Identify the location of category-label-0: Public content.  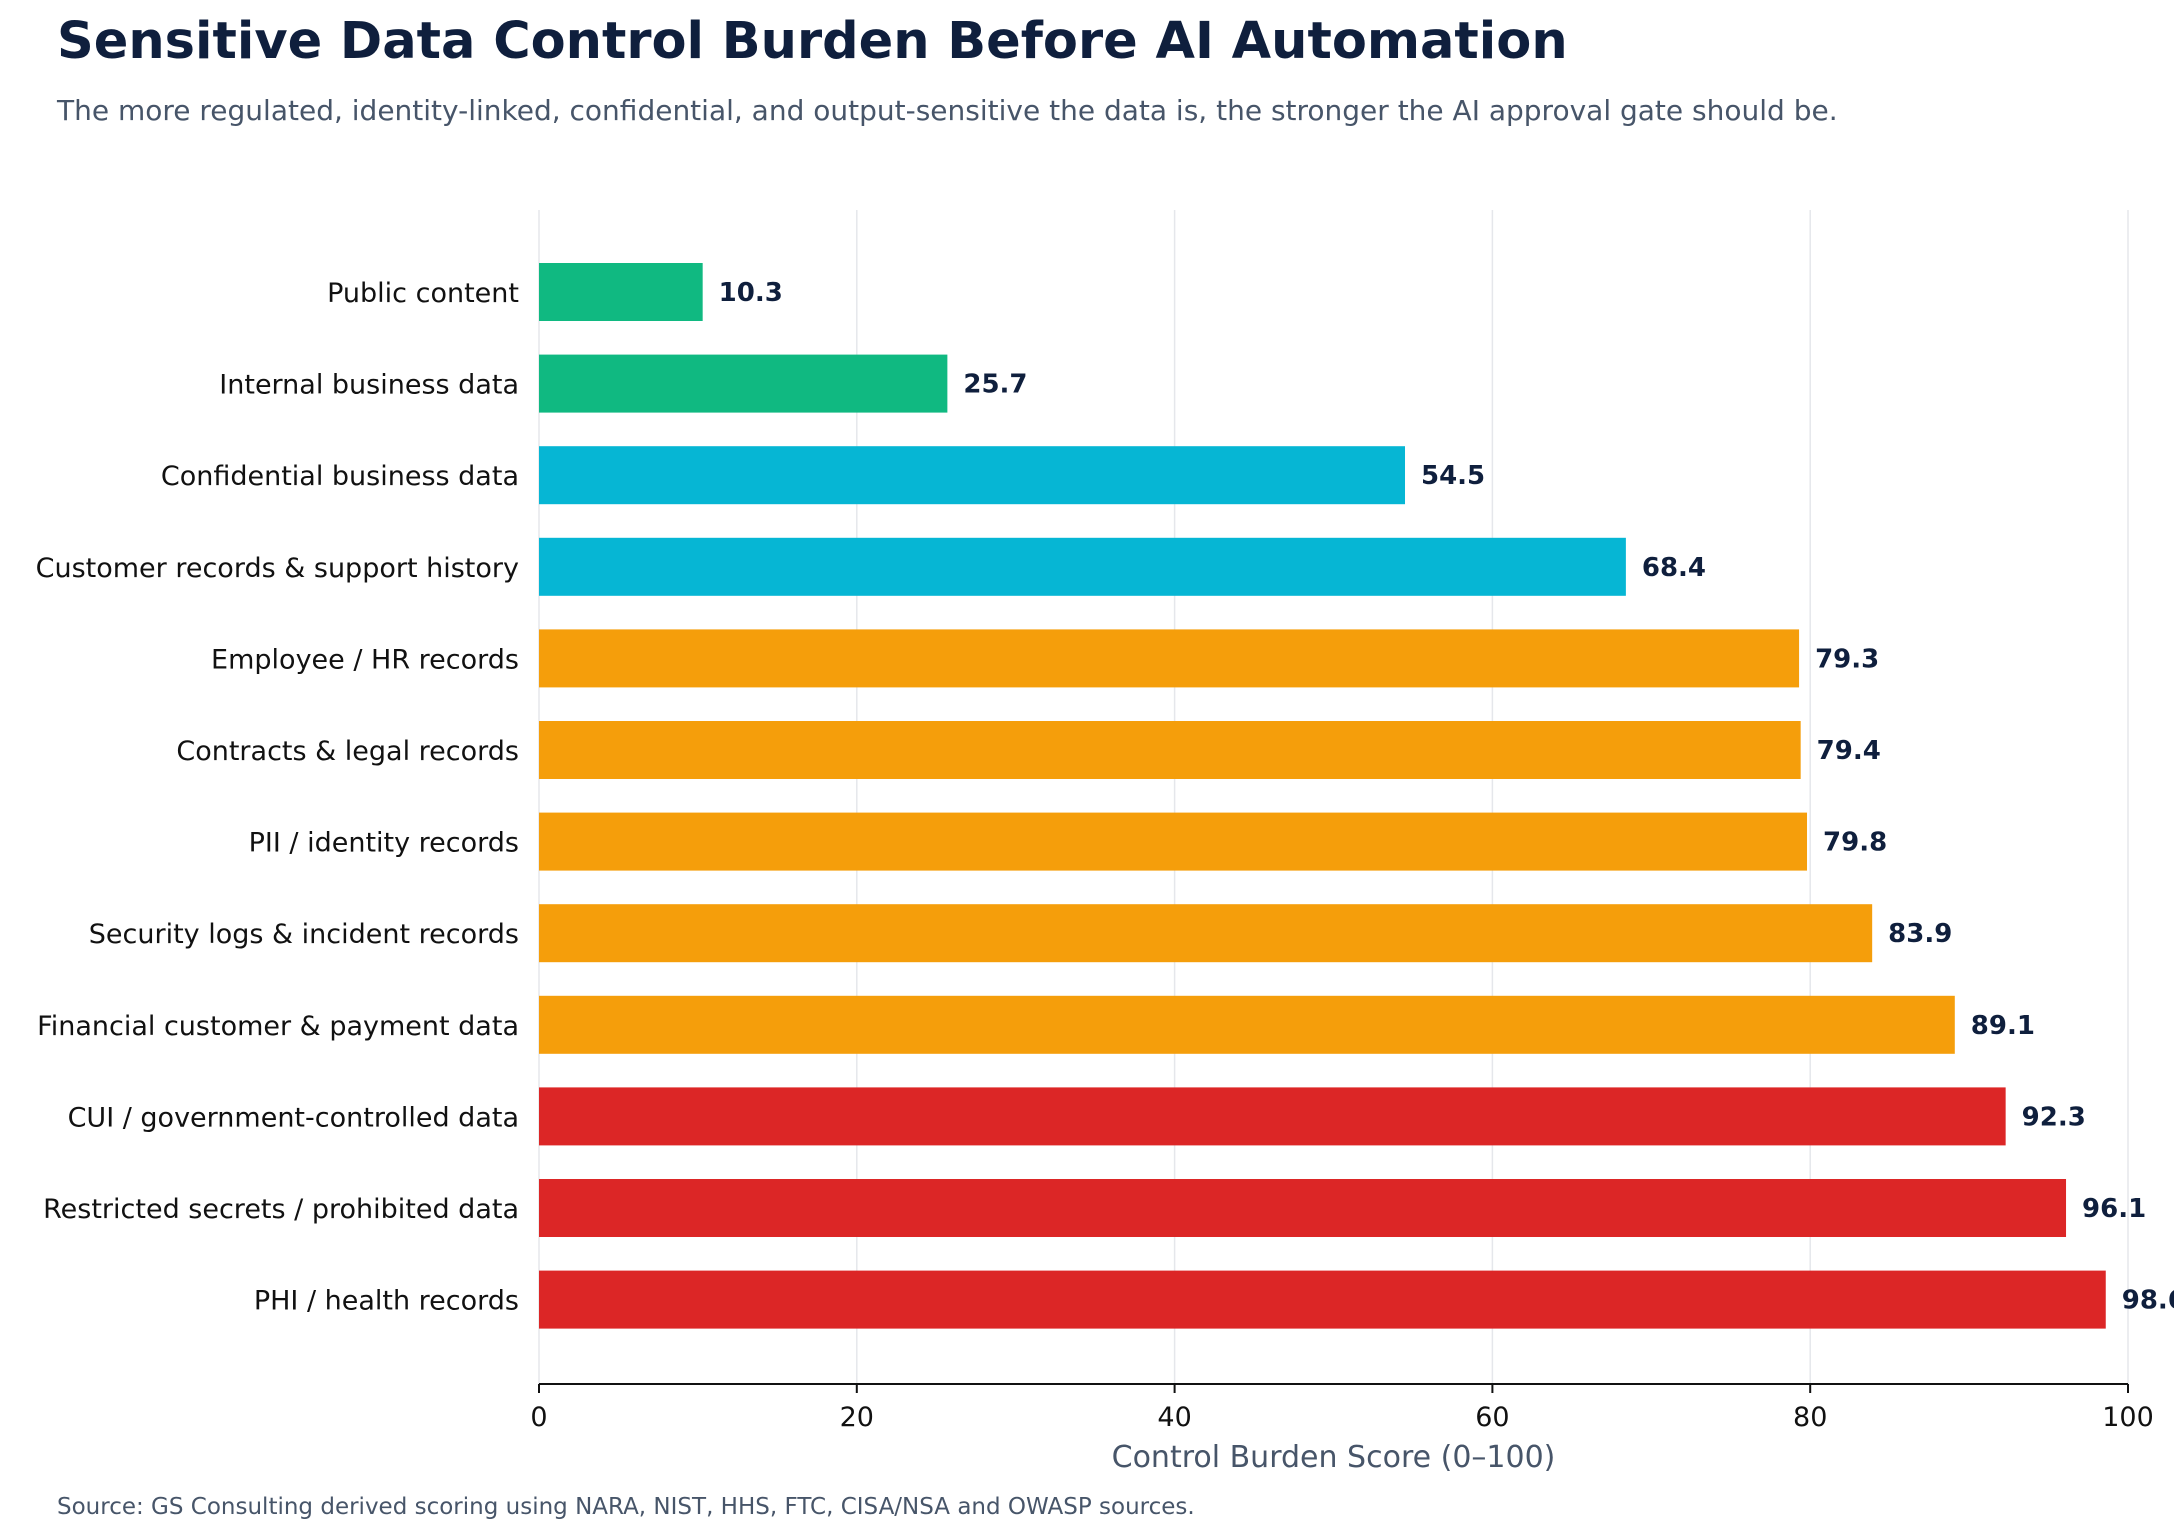
(423, 293).